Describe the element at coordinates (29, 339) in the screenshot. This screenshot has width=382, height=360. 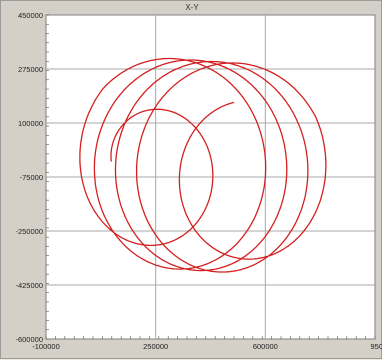
I see `y-tick-label: -600000` at that location.